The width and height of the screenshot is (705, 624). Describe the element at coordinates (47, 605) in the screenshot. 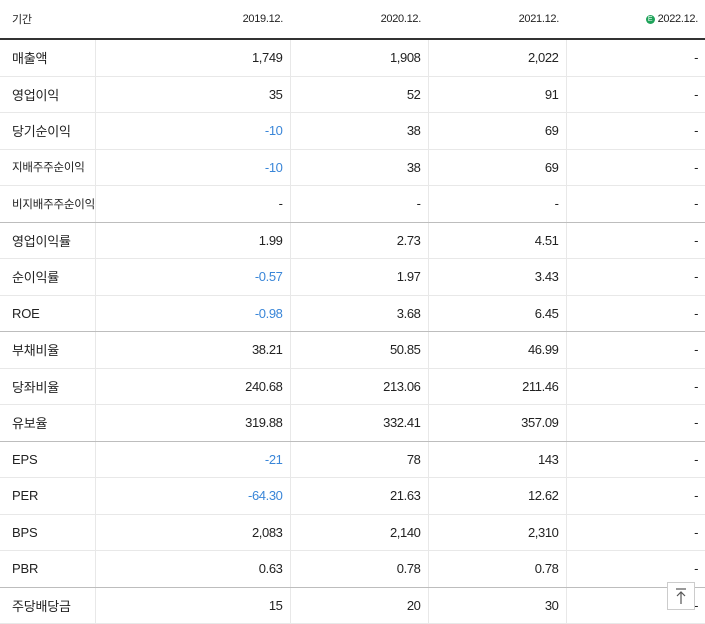

I see `row-label: 주당배당금` at that location.